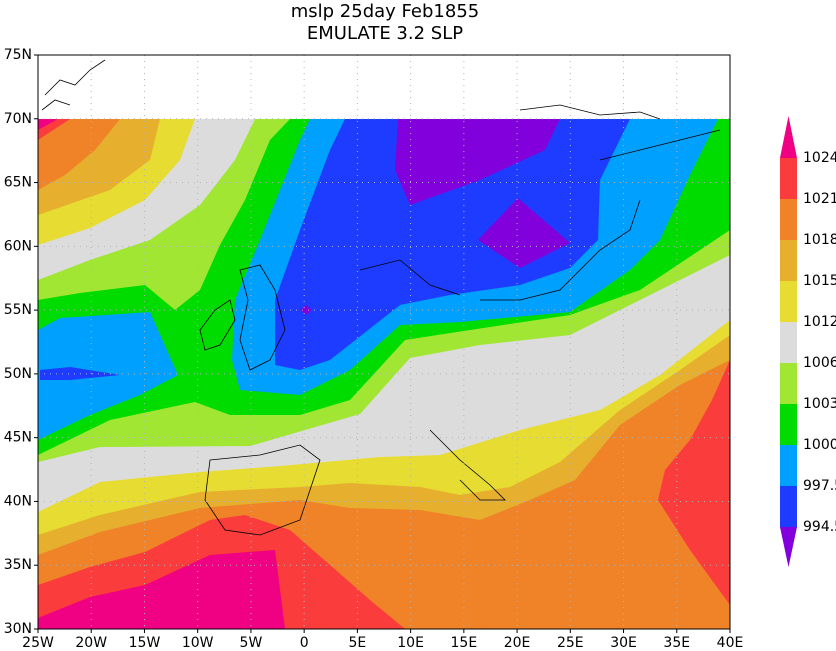 Image resolution: width=836 pixels, height=651 pixels. What do you see at coordinates (517, 643) in the screenshot?
I see `lon-label: 20E` at bounding box center [517, 643].